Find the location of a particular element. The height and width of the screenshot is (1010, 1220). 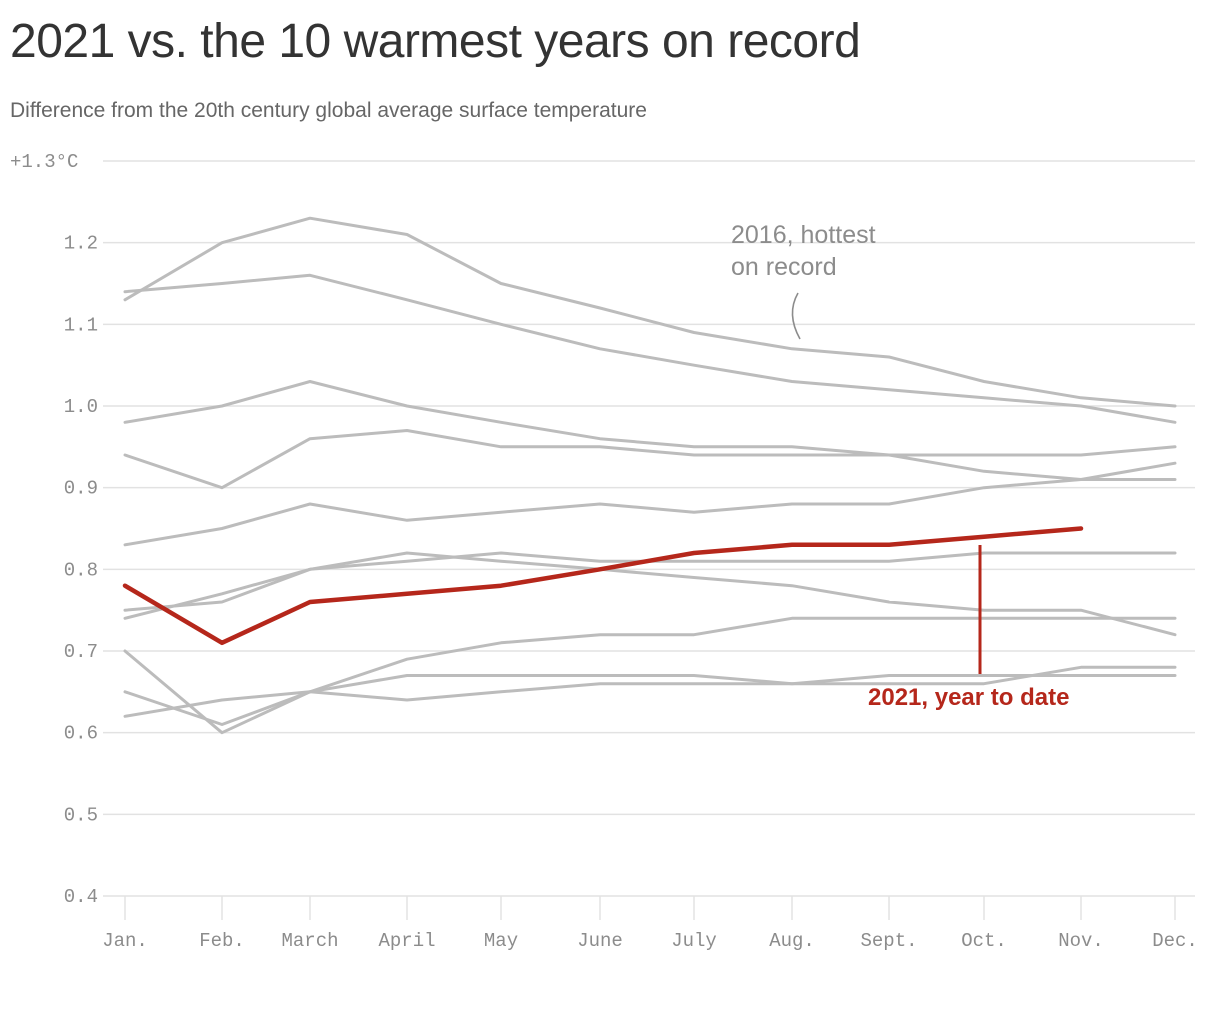

x-tick-label: Nov. is located at coordinates (1081, 941).